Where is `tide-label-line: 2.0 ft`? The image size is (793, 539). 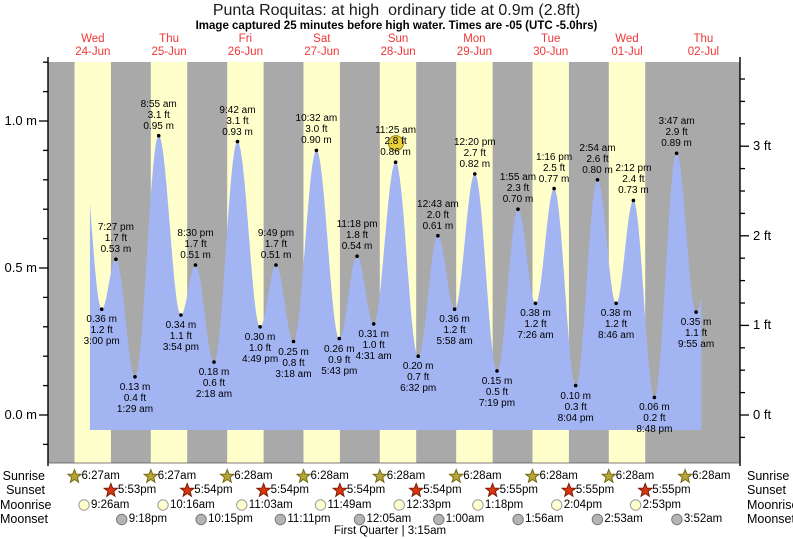 tide-label-line: 2.0 ft is located at coordinates (438, 215).